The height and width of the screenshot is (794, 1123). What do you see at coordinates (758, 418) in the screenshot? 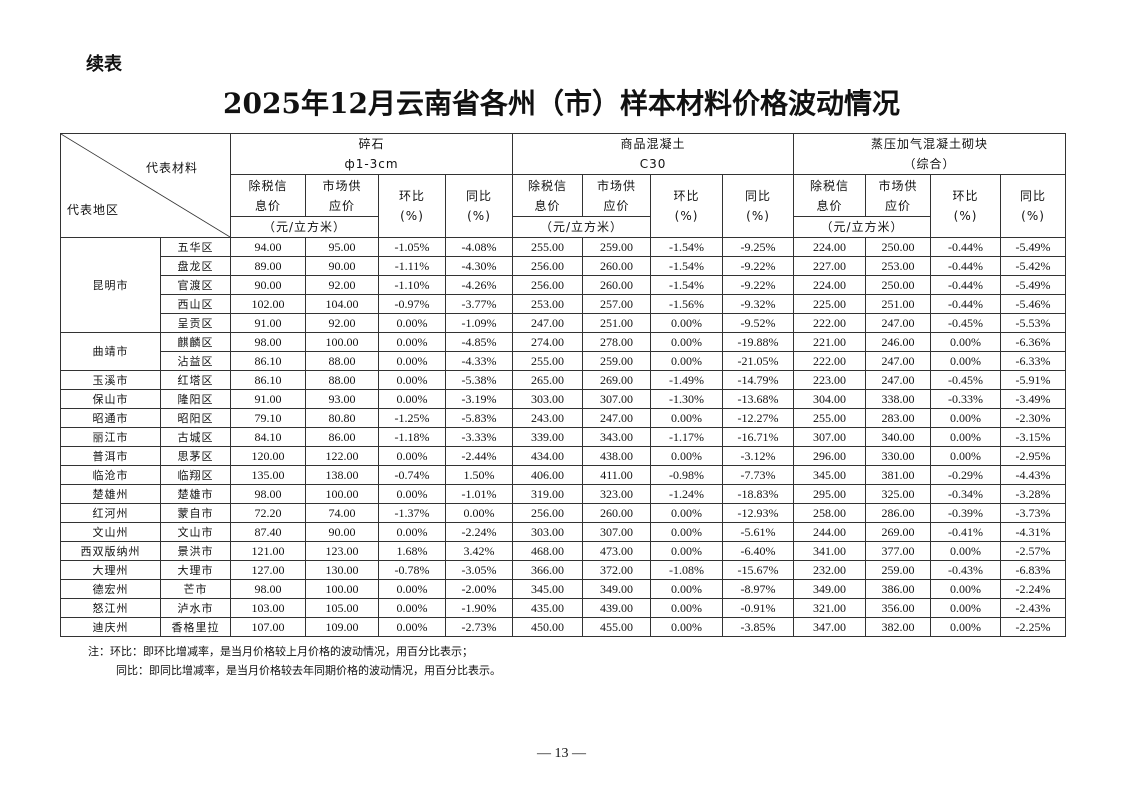
I see `value-cell: -12.27%` at bounding box center [758, 418].